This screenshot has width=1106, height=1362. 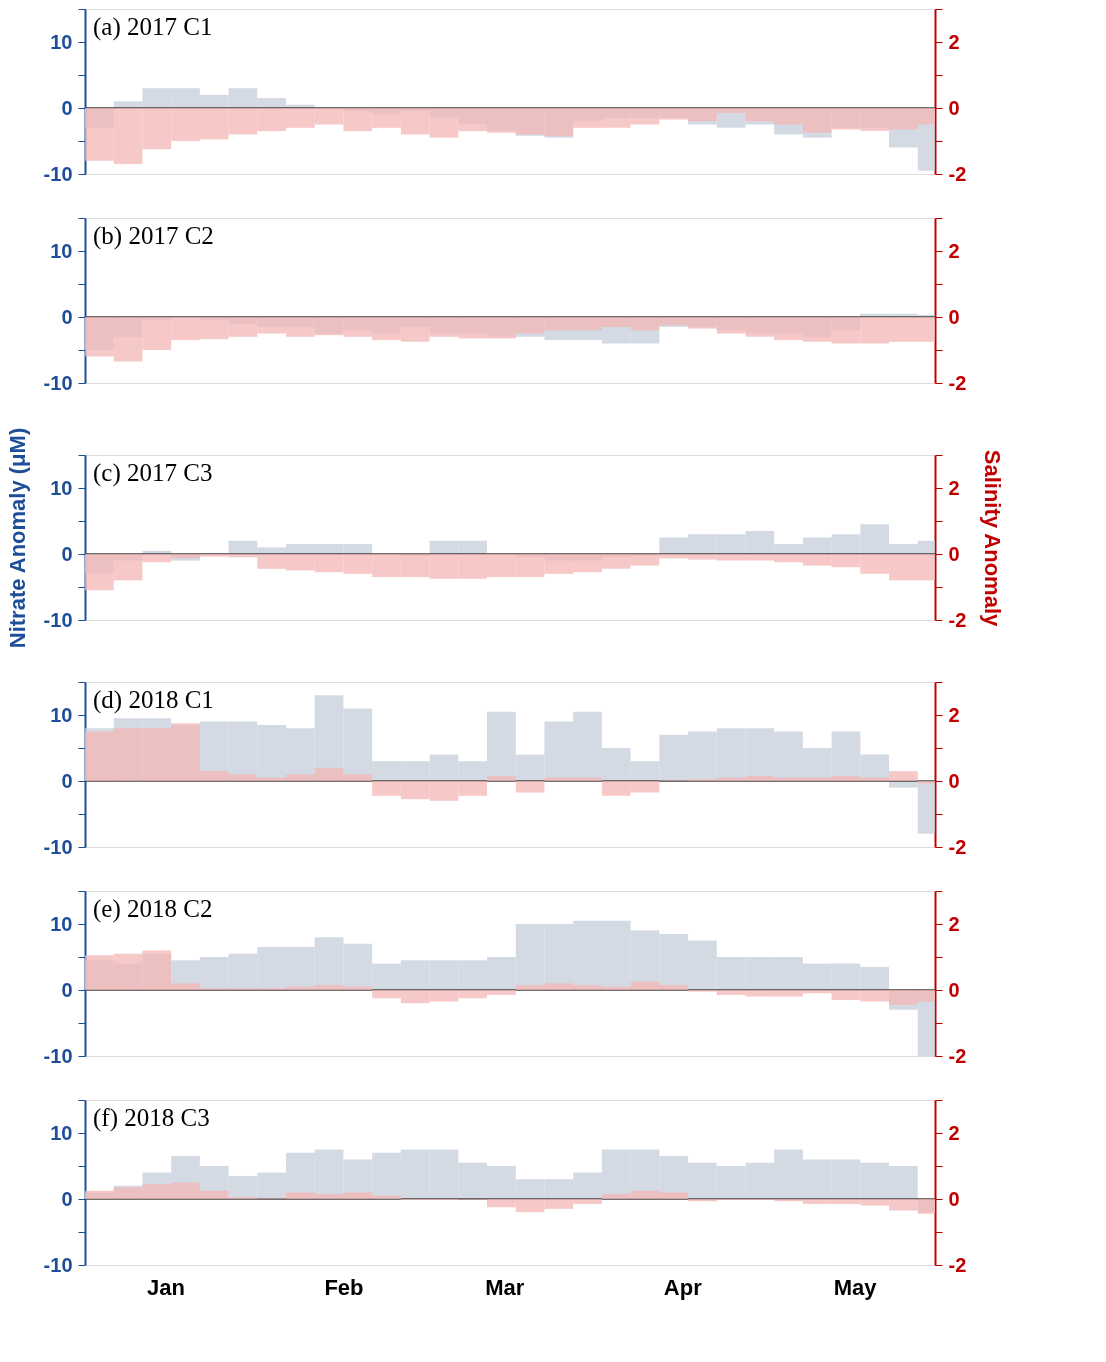 What do you see at coordinates (505, 1287) in the screenshot?
I see `x-tick-label: Mar` at bounding box center [505, 1287].